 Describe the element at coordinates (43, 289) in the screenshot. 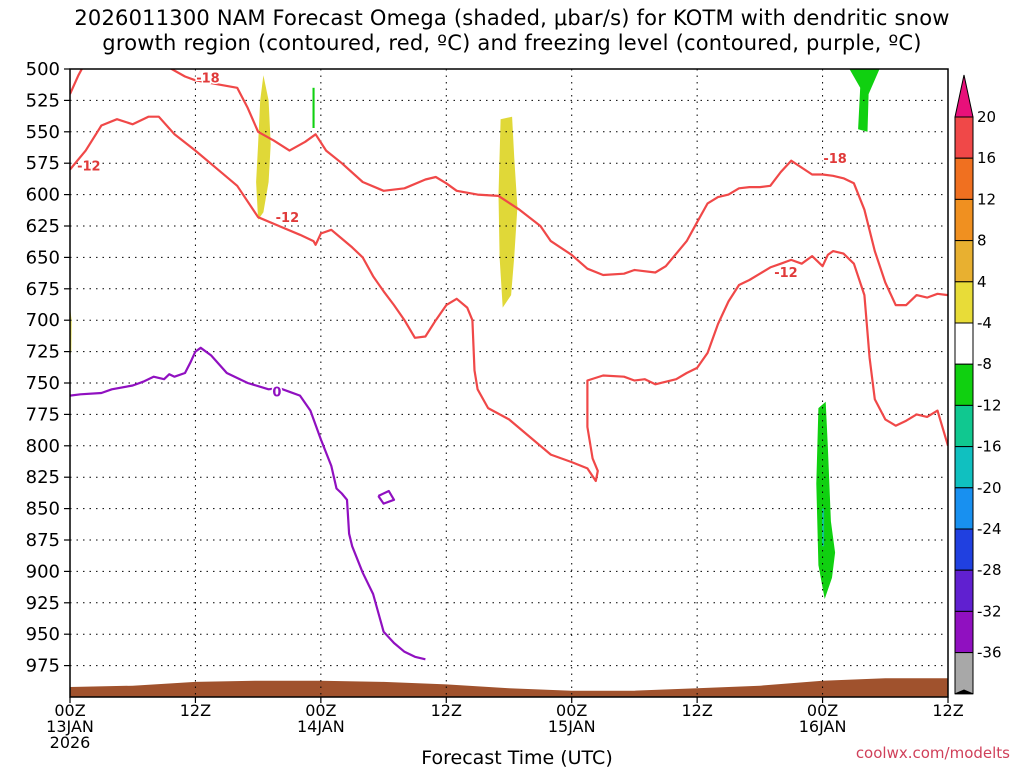

I see `y-tick-label-675: 675` at that location.